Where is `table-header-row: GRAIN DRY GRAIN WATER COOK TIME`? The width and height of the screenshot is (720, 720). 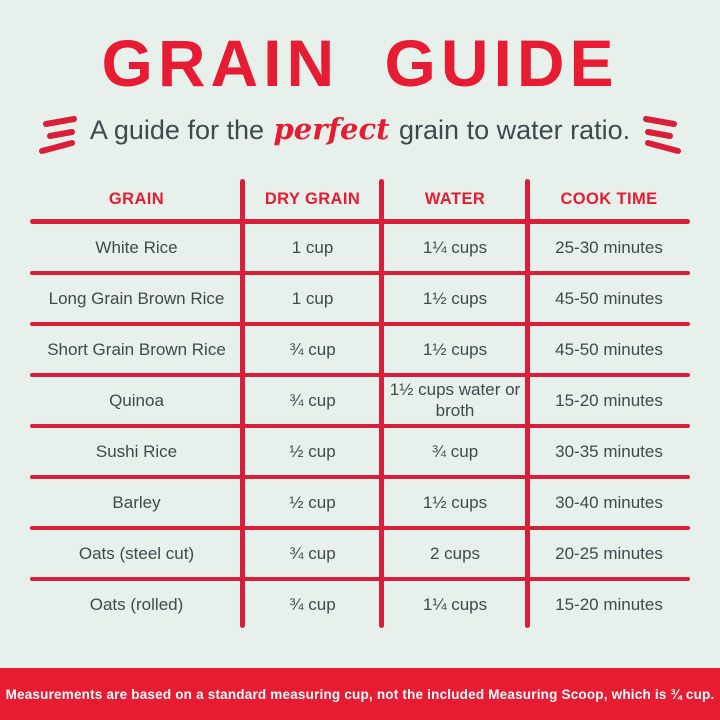 table-header-row: GRAIN DRY GRAIN WATER COOK TIME is located at coordinates (360, 199).